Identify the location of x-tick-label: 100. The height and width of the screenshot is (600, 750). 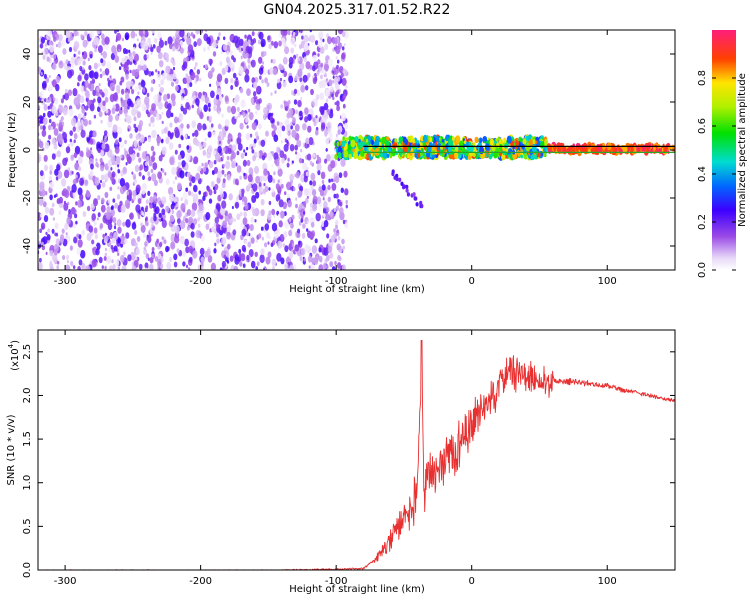
(607, 281).